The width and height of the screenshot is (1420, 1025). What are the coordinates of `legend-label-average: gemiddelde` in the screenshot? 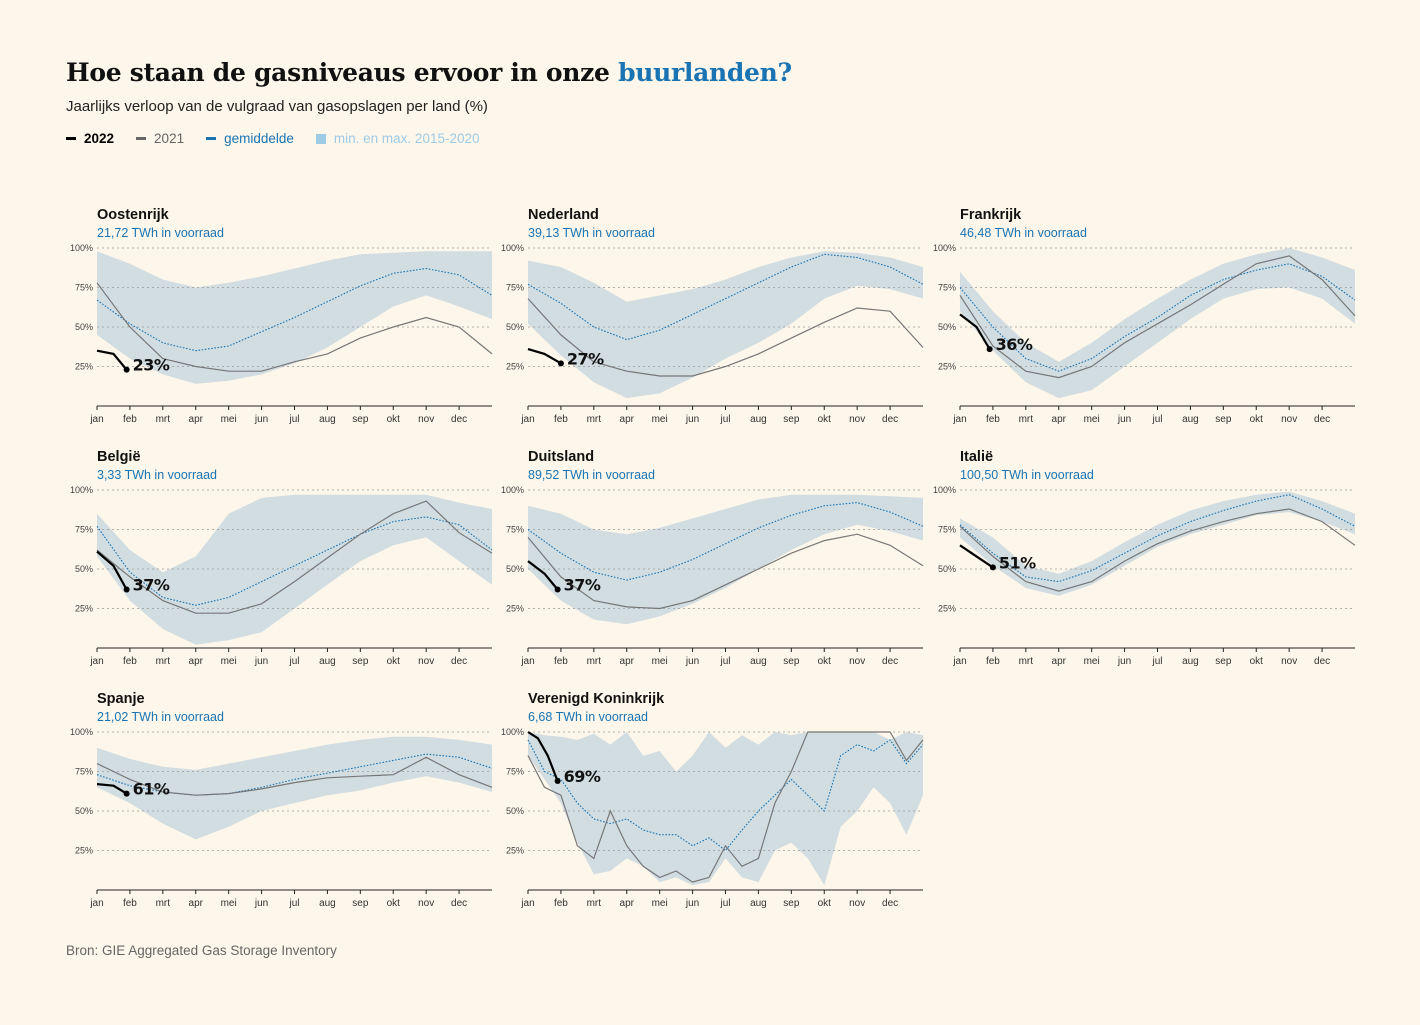 It's located at (259, 138).